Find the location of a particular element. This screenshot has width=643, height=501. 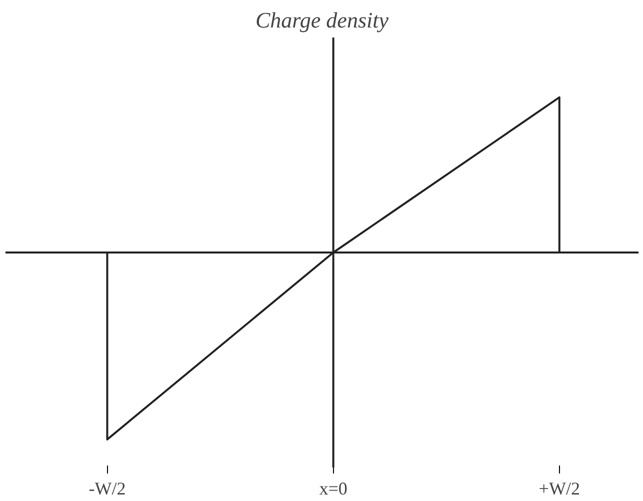

y-axis-title: Charge density is located at coordinates (322, 20).